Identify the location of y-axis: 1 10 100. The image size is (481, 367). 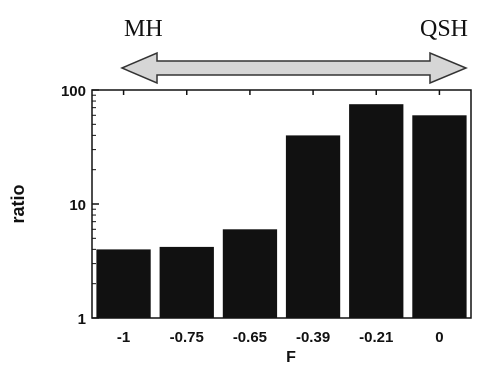
(80, 205).